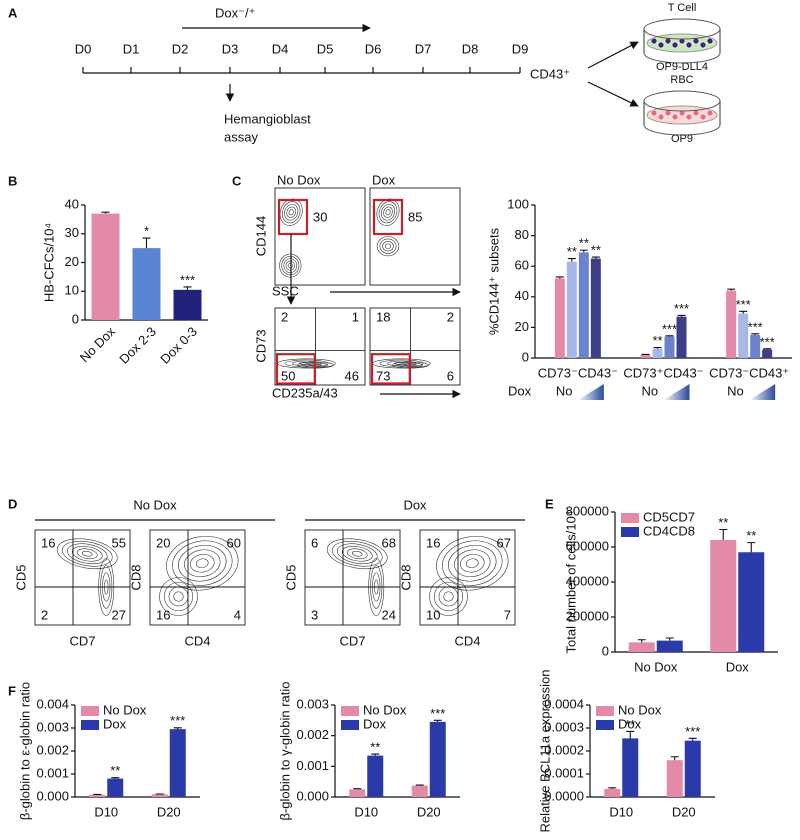 The height and width of the screenshot is (840, 800). I want to click on y-tick-label: 0.0002, so click(564, 749).